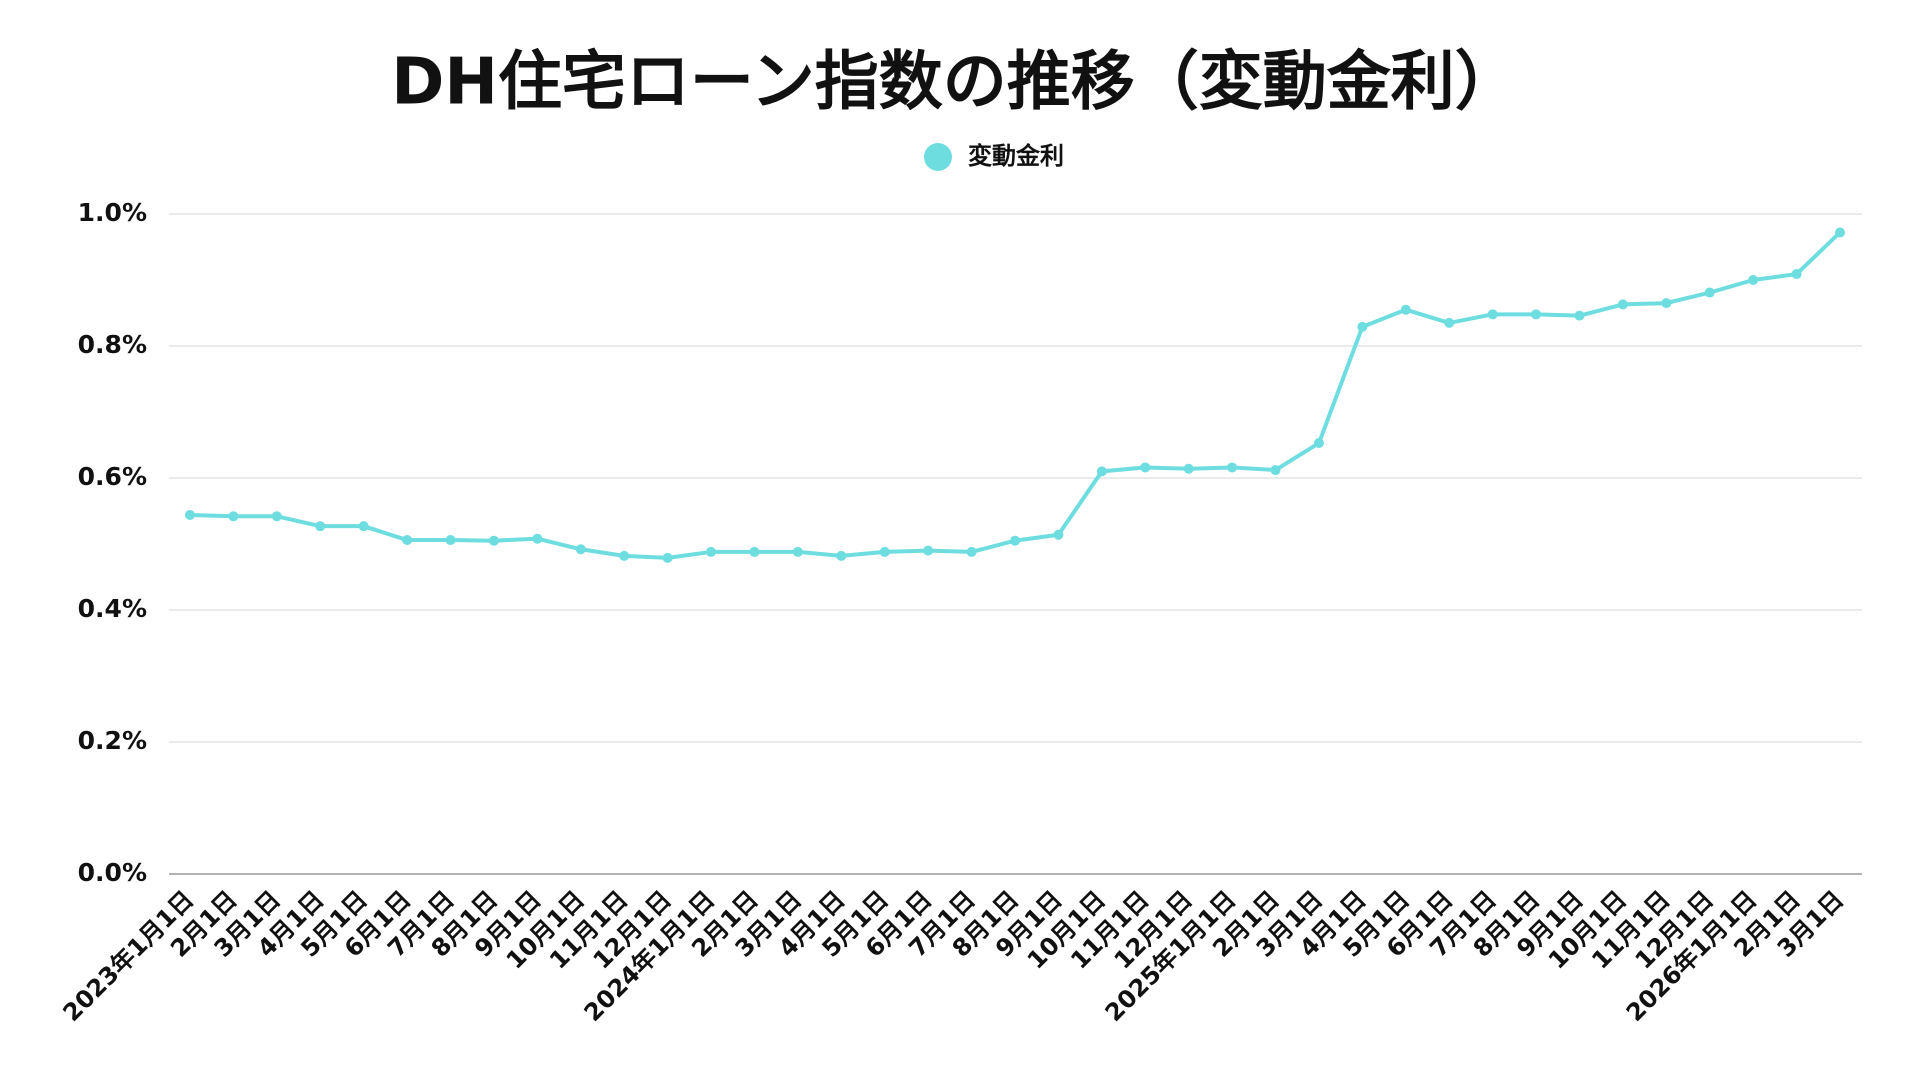 The width and height of the screenshot is (1920, 1080). What do you see at coordinates (112, 608) in the screenshot?
I see `y-tick-label: 0.4%` at bounding box center [112, 608].